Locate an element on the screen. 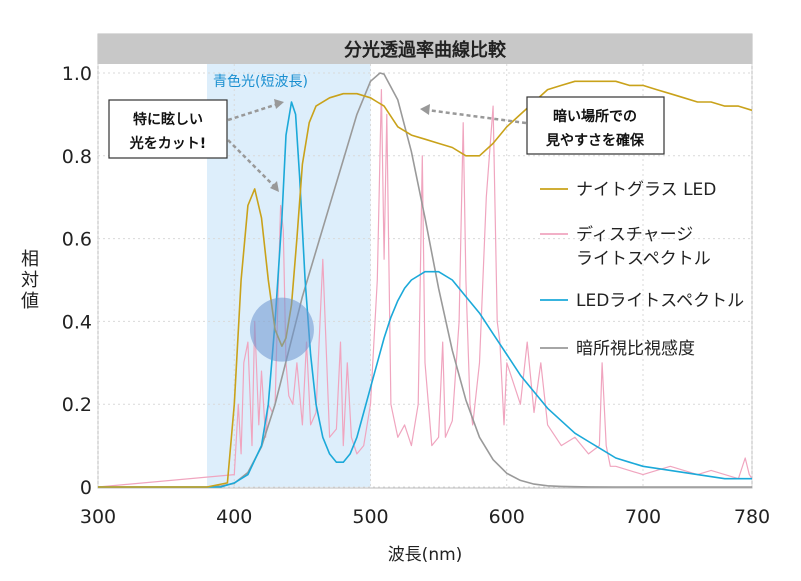 This screenshot has width=801, height=581. blue-light-label: 青色光(短波長) is located at coordinates (260, 81).